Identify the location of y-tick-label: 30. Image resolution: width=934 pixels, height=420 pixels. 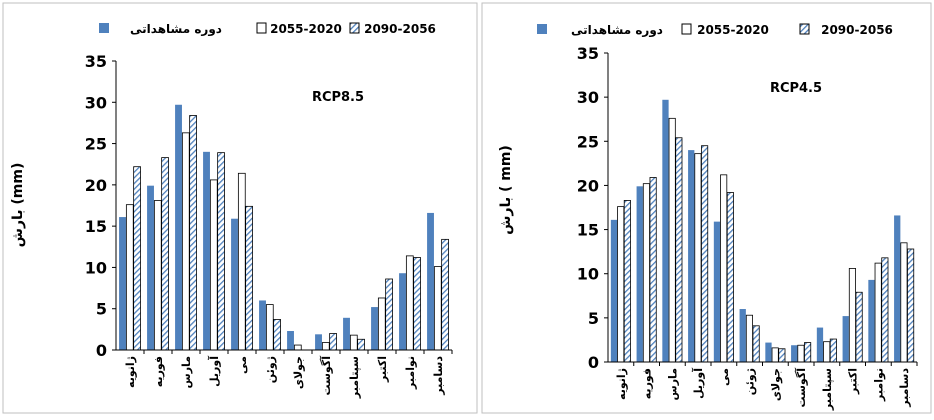
(588, 97).